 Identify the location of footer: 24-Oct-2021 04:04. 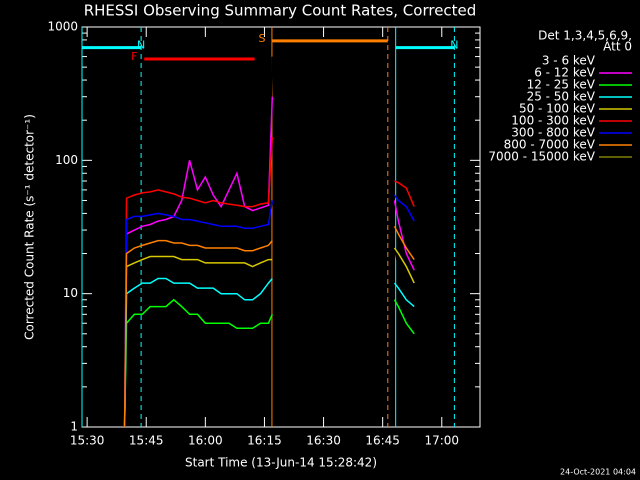
(598, 472).